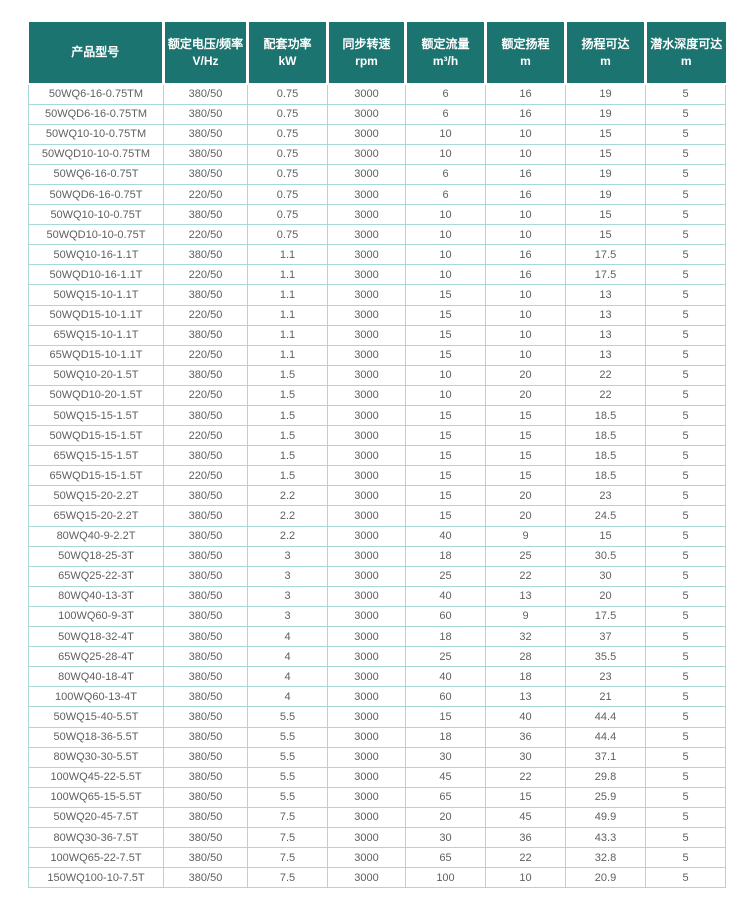  What do you see at coordinates (96, 757) in the screenshot?
I see `table-cell: 80WQ30-30-5.5T` at bounding box center [96, 757].